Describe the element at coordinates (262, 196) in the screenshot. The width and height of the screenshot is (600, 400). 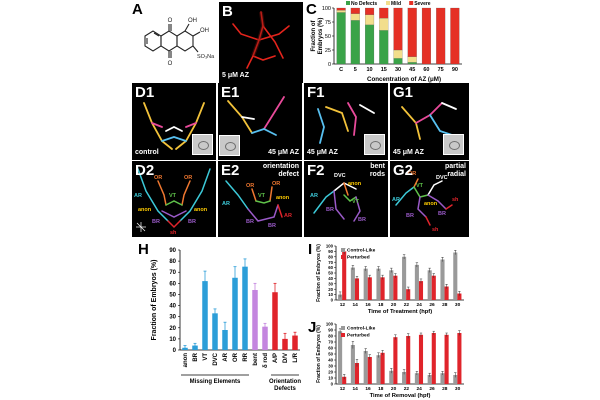
I see `e2-label-vt: VT` at that location.